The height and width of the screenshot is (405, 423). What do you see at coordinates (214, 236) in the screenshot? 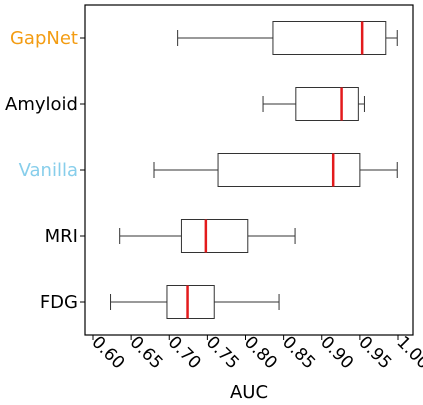
I see `iqr-box-mri` at bounding box center [214, 236].